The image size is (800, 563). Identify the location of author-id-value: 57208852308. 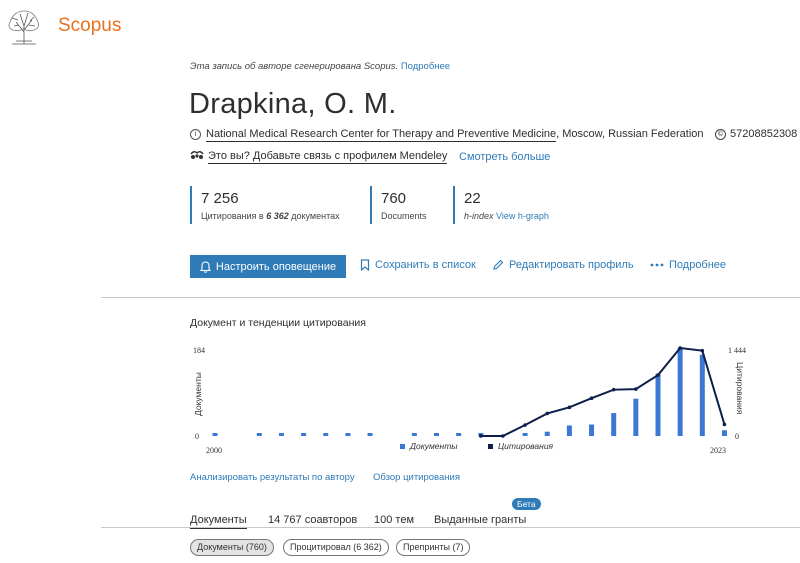
(764, 134).